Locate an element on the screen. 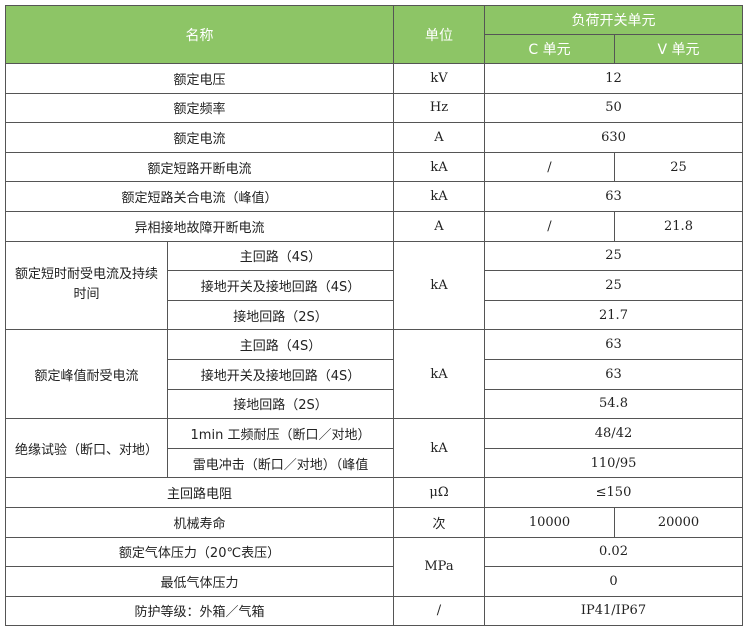  row-value: 630 is located at coordinates (613, 137).